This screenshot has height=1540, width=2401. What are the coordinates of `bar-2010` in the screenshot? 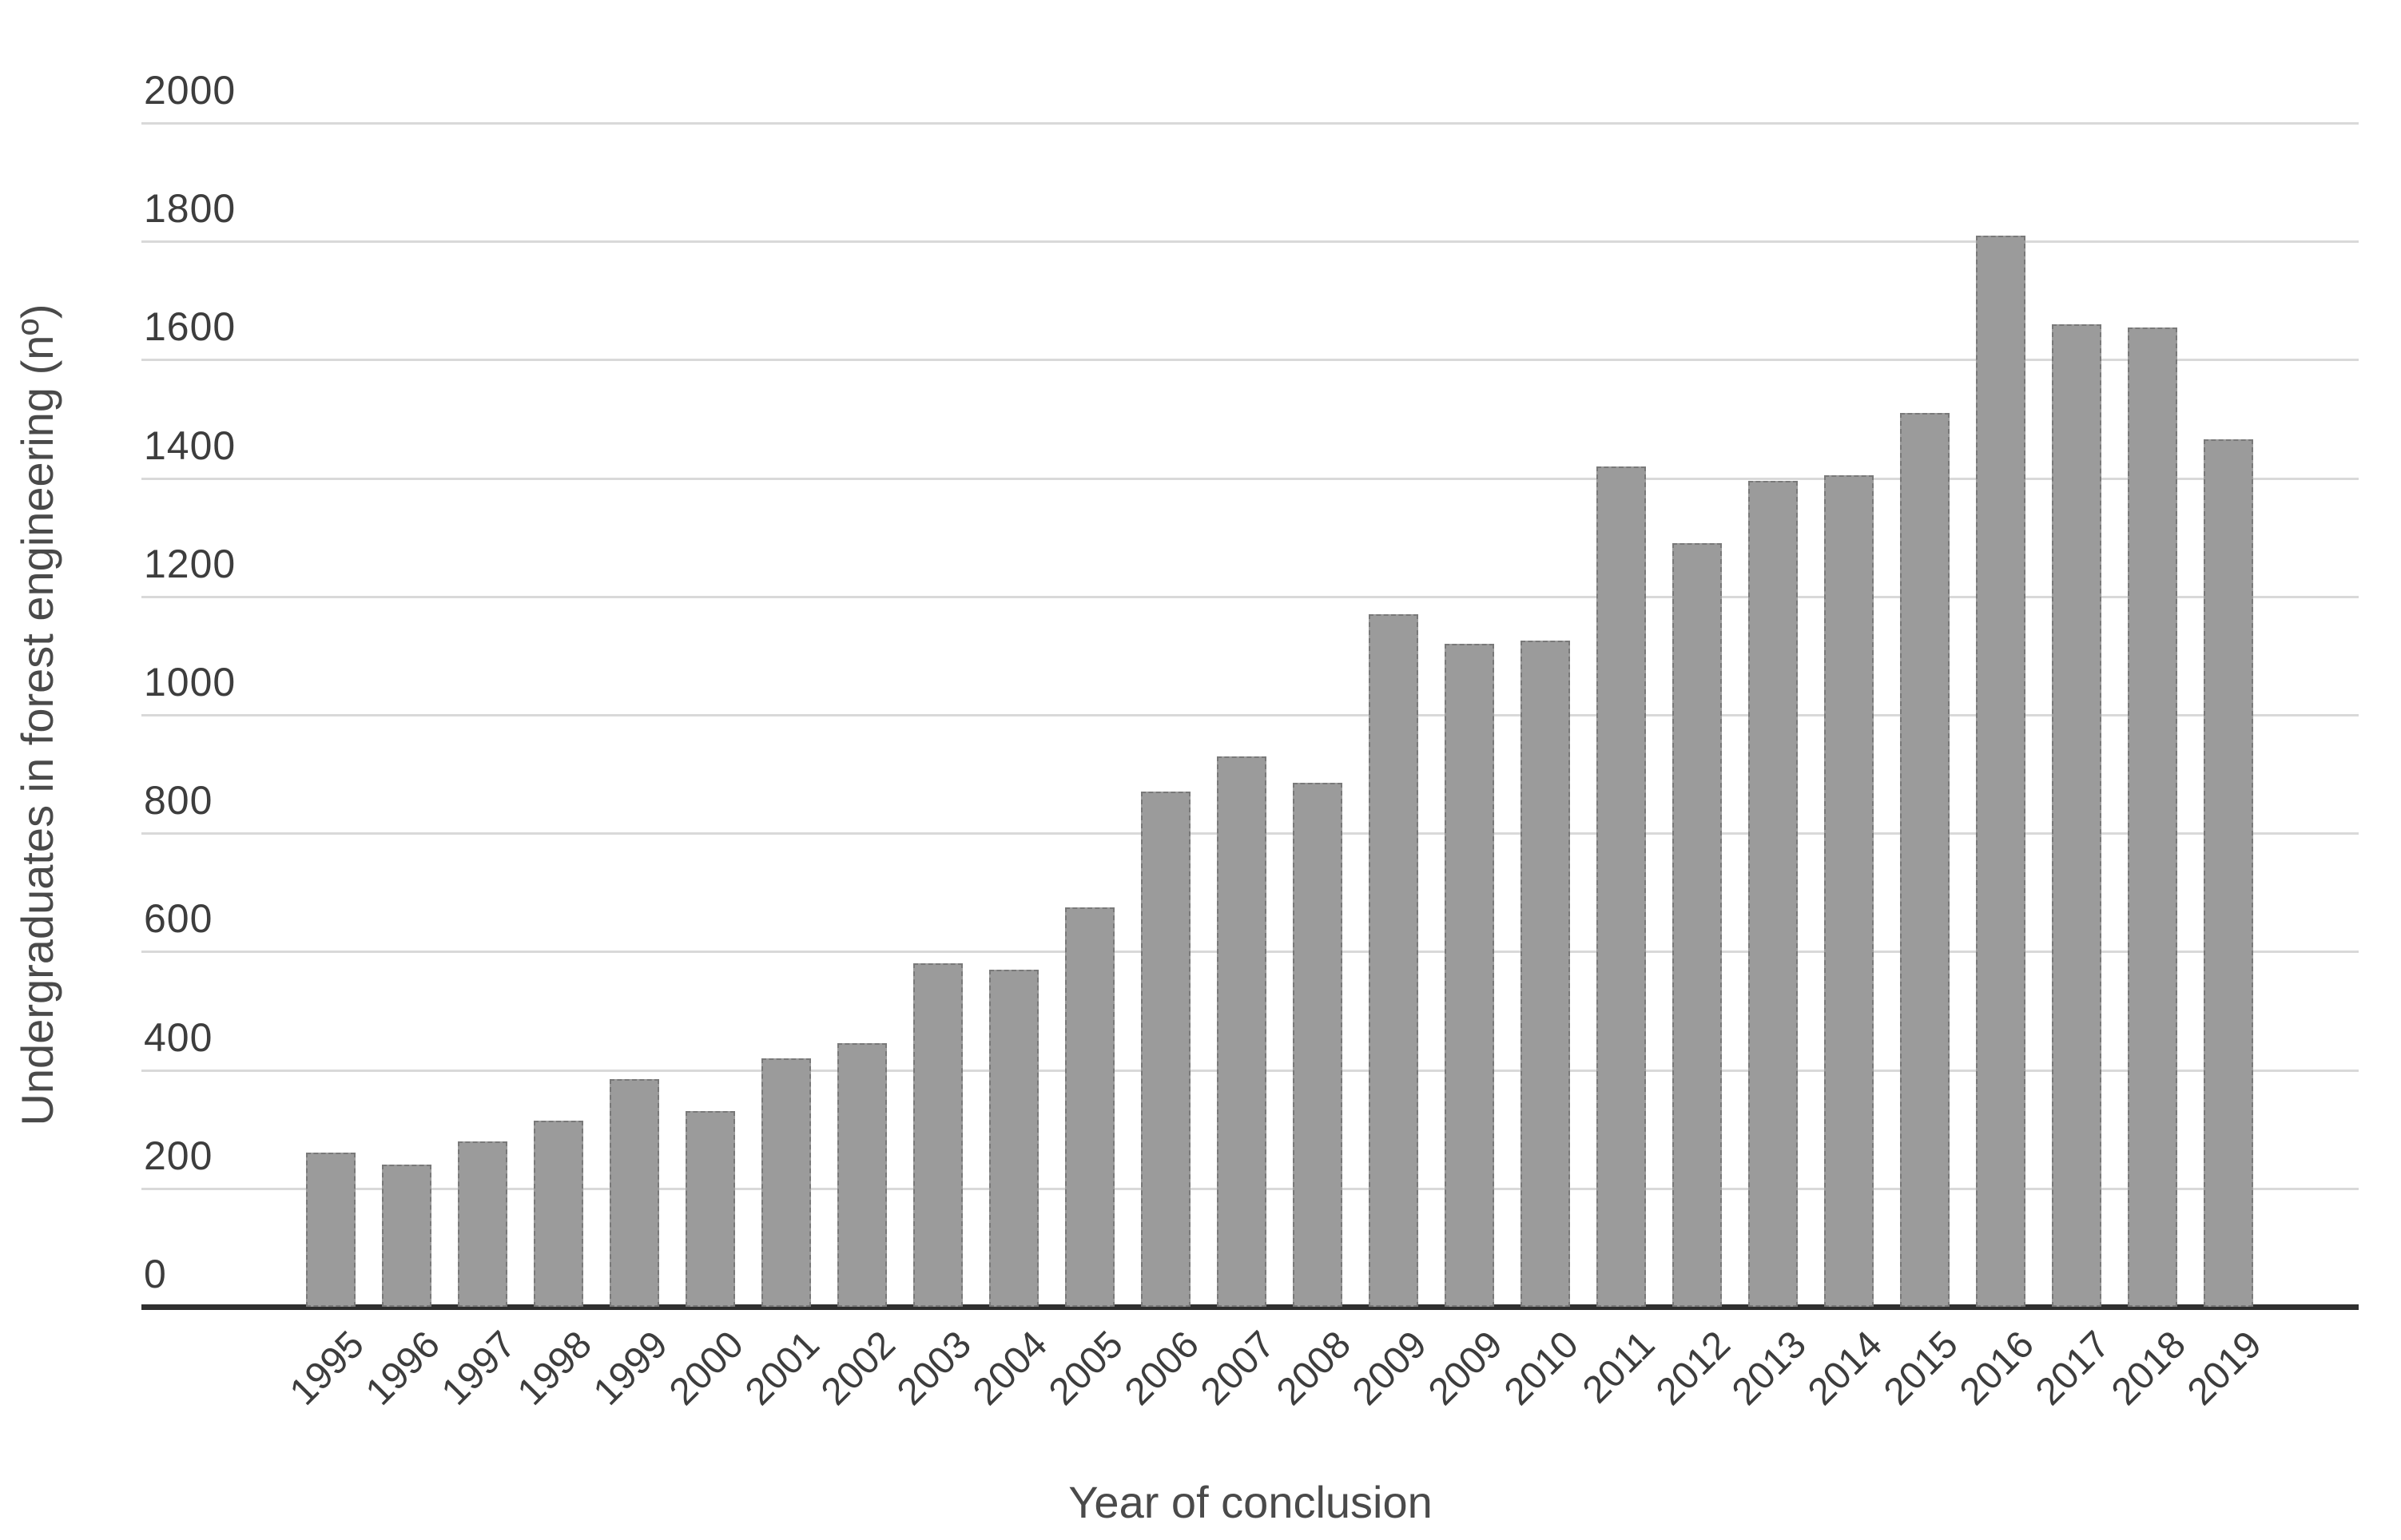 It's located at (1545, 974).